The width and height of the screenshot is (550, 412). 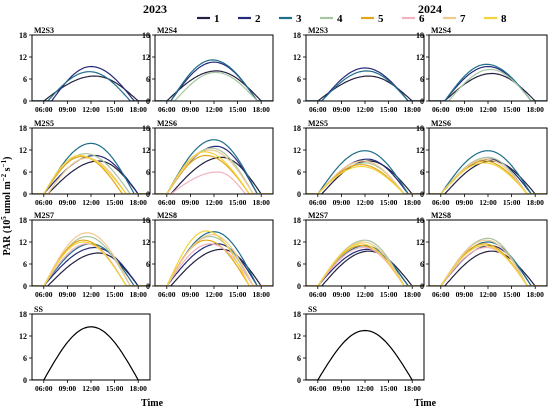 I want to click on panel-1: M2S4 0 6 12 18 06:00 09:00 12:00 15:00 18:00, so click(x=208, y=70).